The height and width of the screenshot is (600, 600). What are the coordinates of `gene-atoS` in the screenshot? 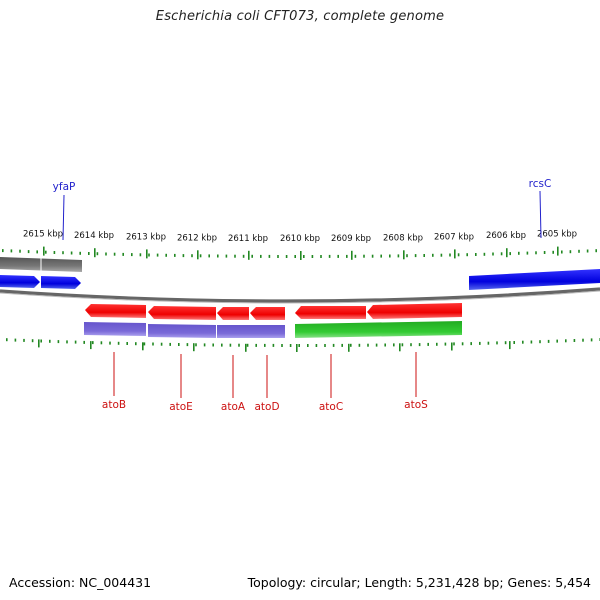 It's located at (414, 311).